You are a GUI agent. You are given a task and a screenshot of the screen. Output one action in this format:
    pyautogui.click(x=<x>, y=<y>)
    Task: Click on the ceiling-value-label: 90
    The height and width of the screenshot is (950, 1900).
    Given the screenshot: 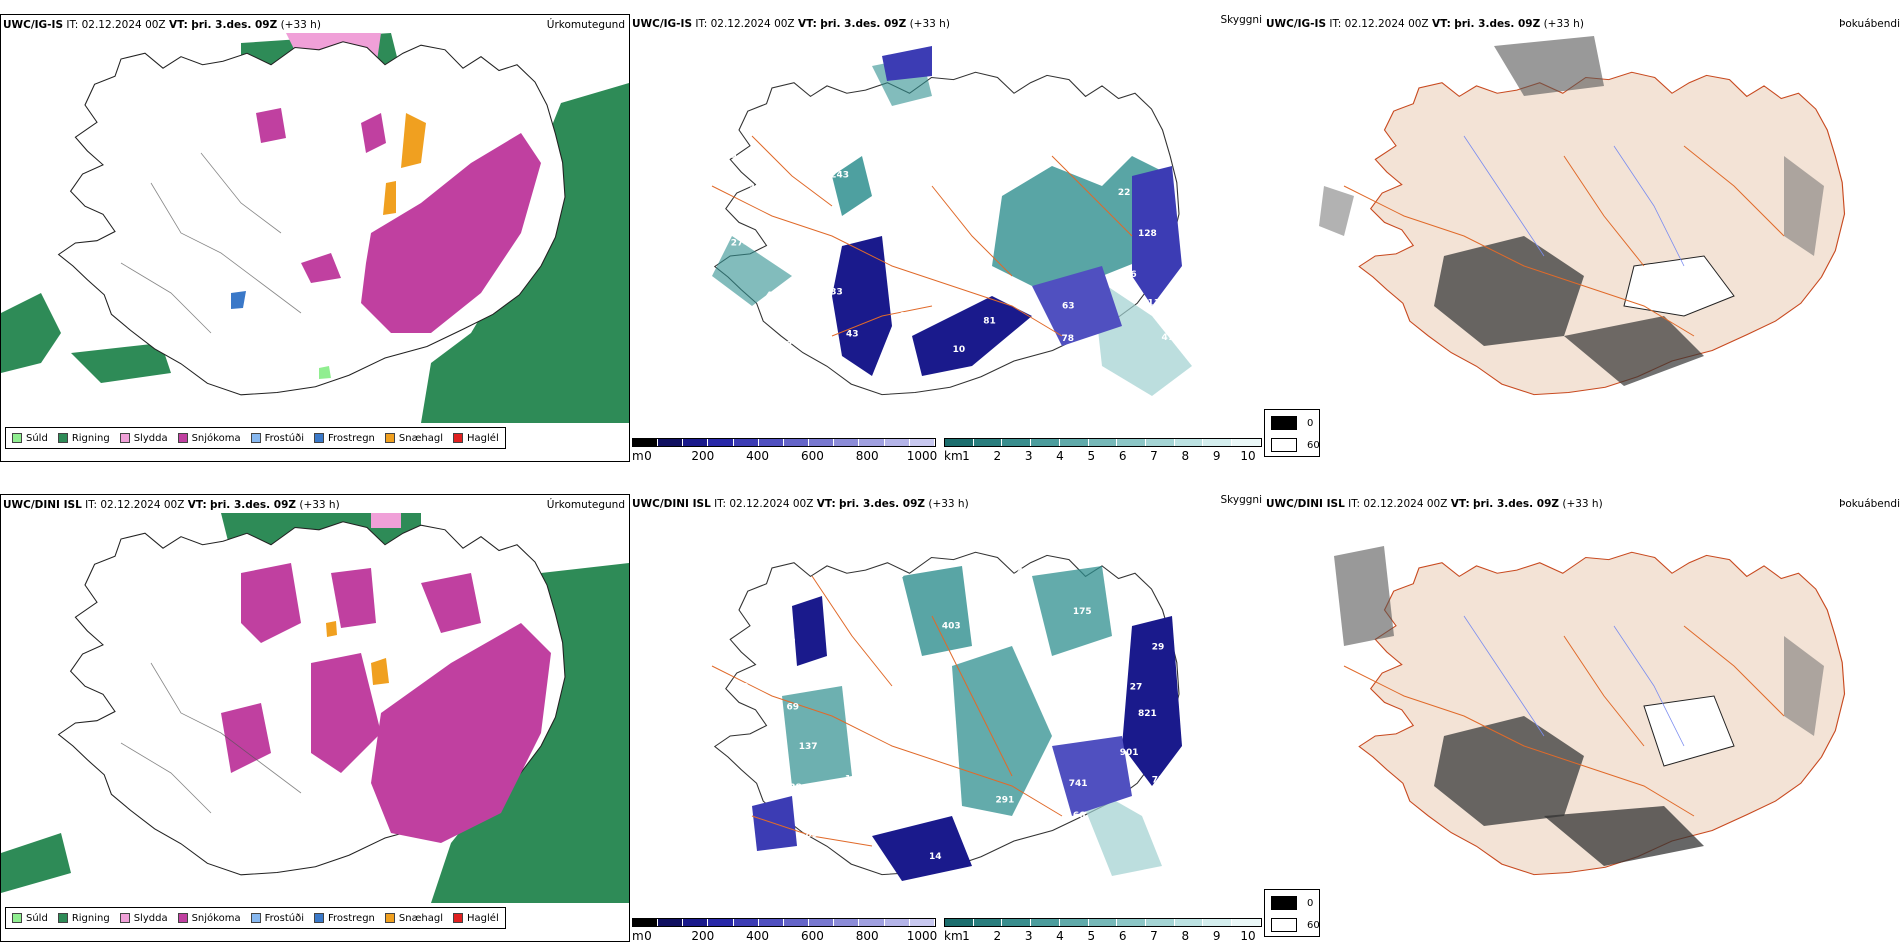 What is the action you would take?
    pyautogui.click(x=1198, y=147)
    